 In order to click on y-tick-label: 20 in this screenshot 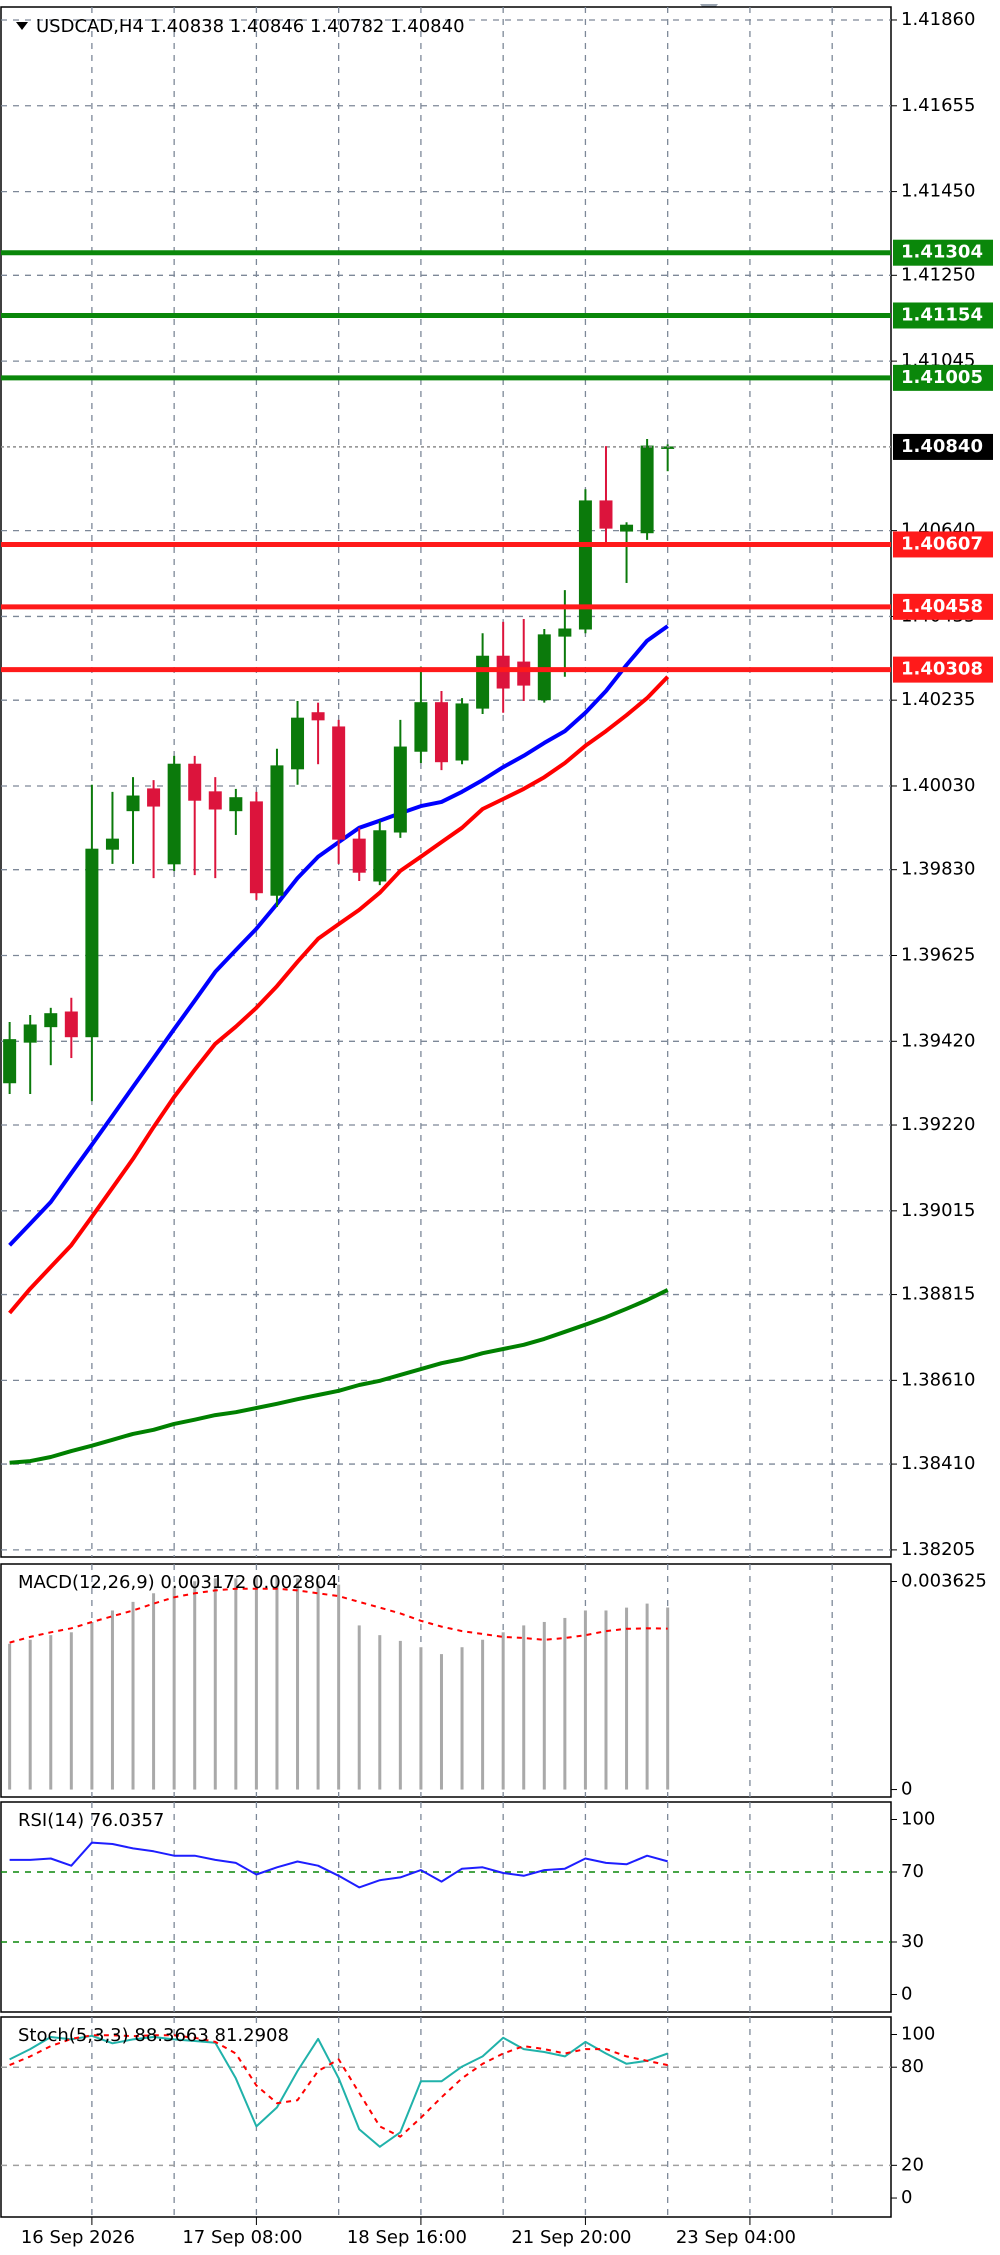, I will do `click(912, 2164)`.